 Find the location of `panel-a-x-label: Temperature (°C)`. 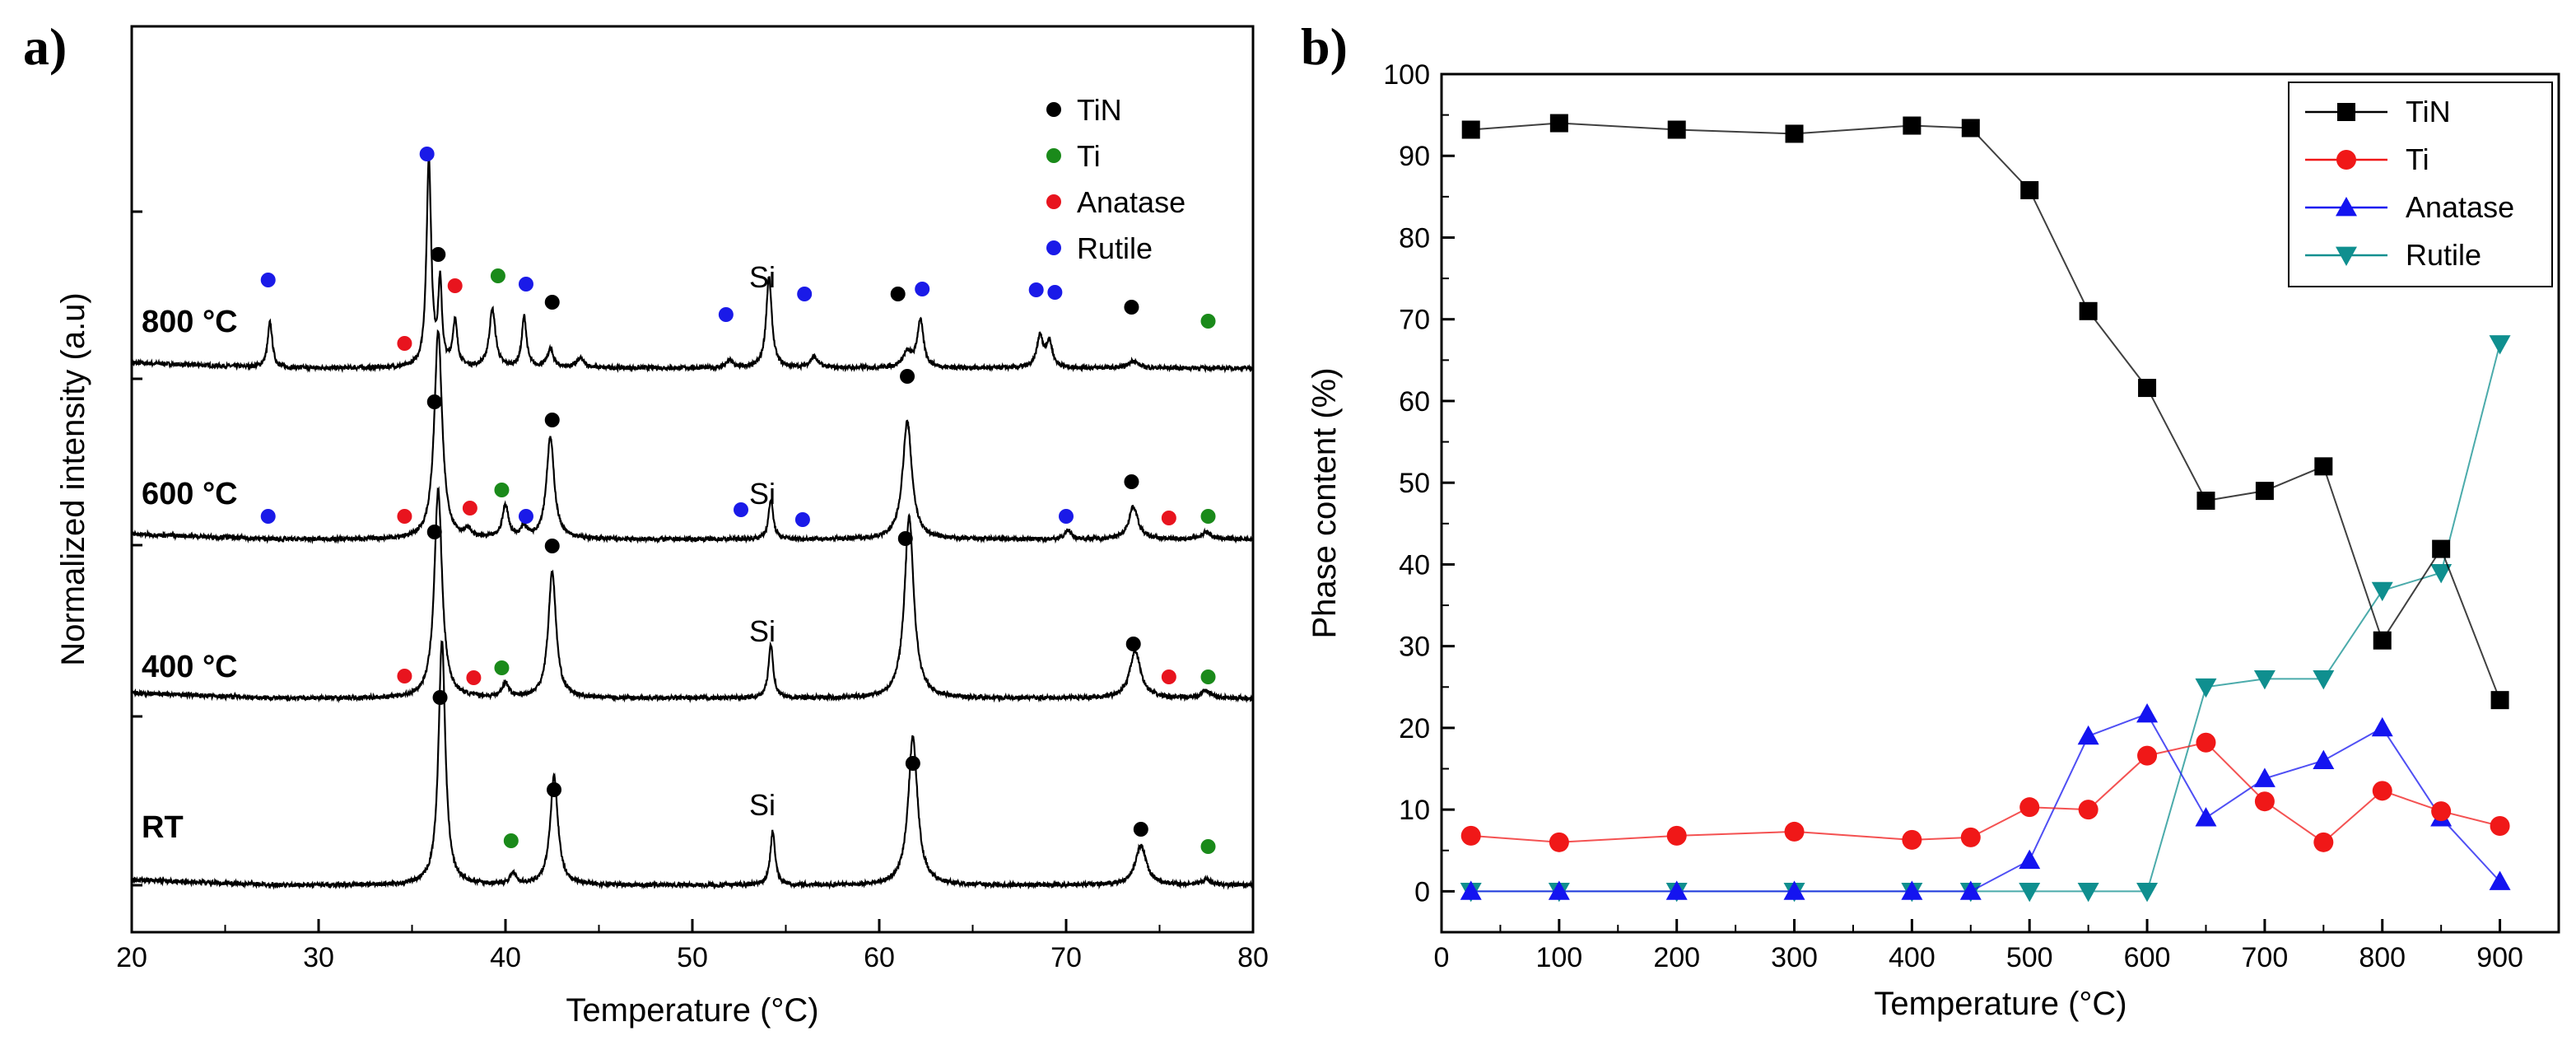

panel-a-x-label: Temperature (°C) is located at coordinates (692, 1010).